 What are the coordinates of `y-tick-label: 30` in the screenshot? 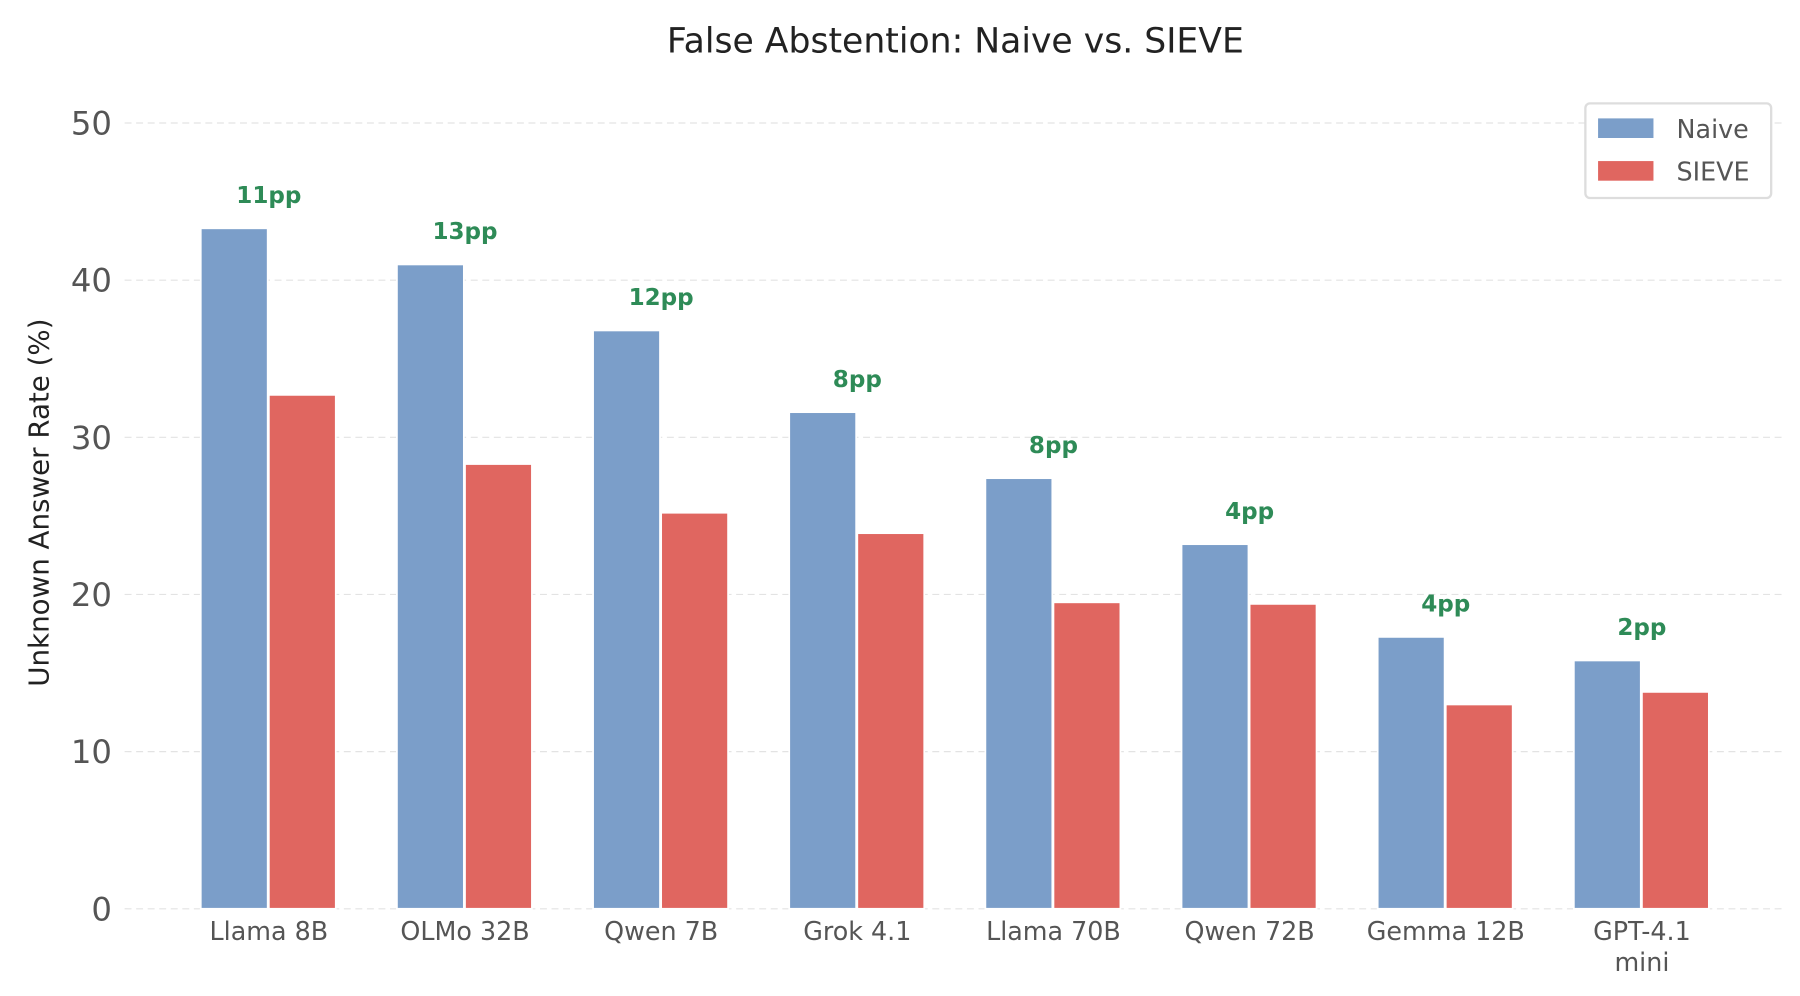 It's located at (91, 438).